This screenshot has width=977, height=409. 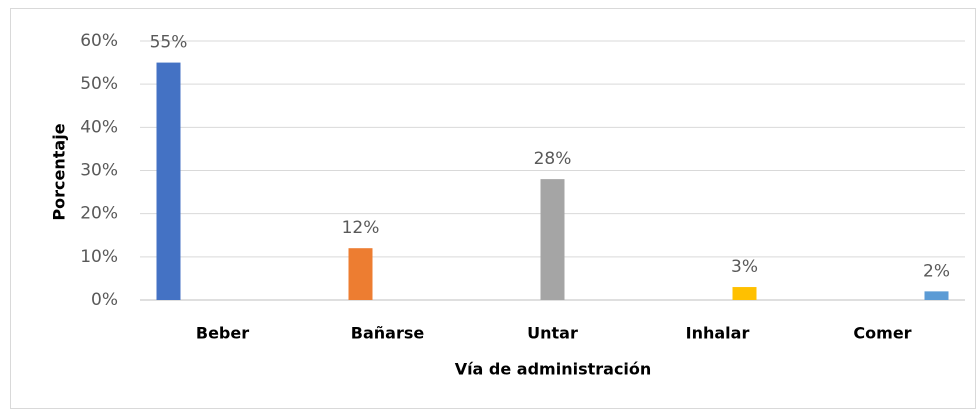 What do you see at coordinates (553, 369) in the screenshot?
I see `x-axis-title: Vía de administración` at bounding box center [553, 369].